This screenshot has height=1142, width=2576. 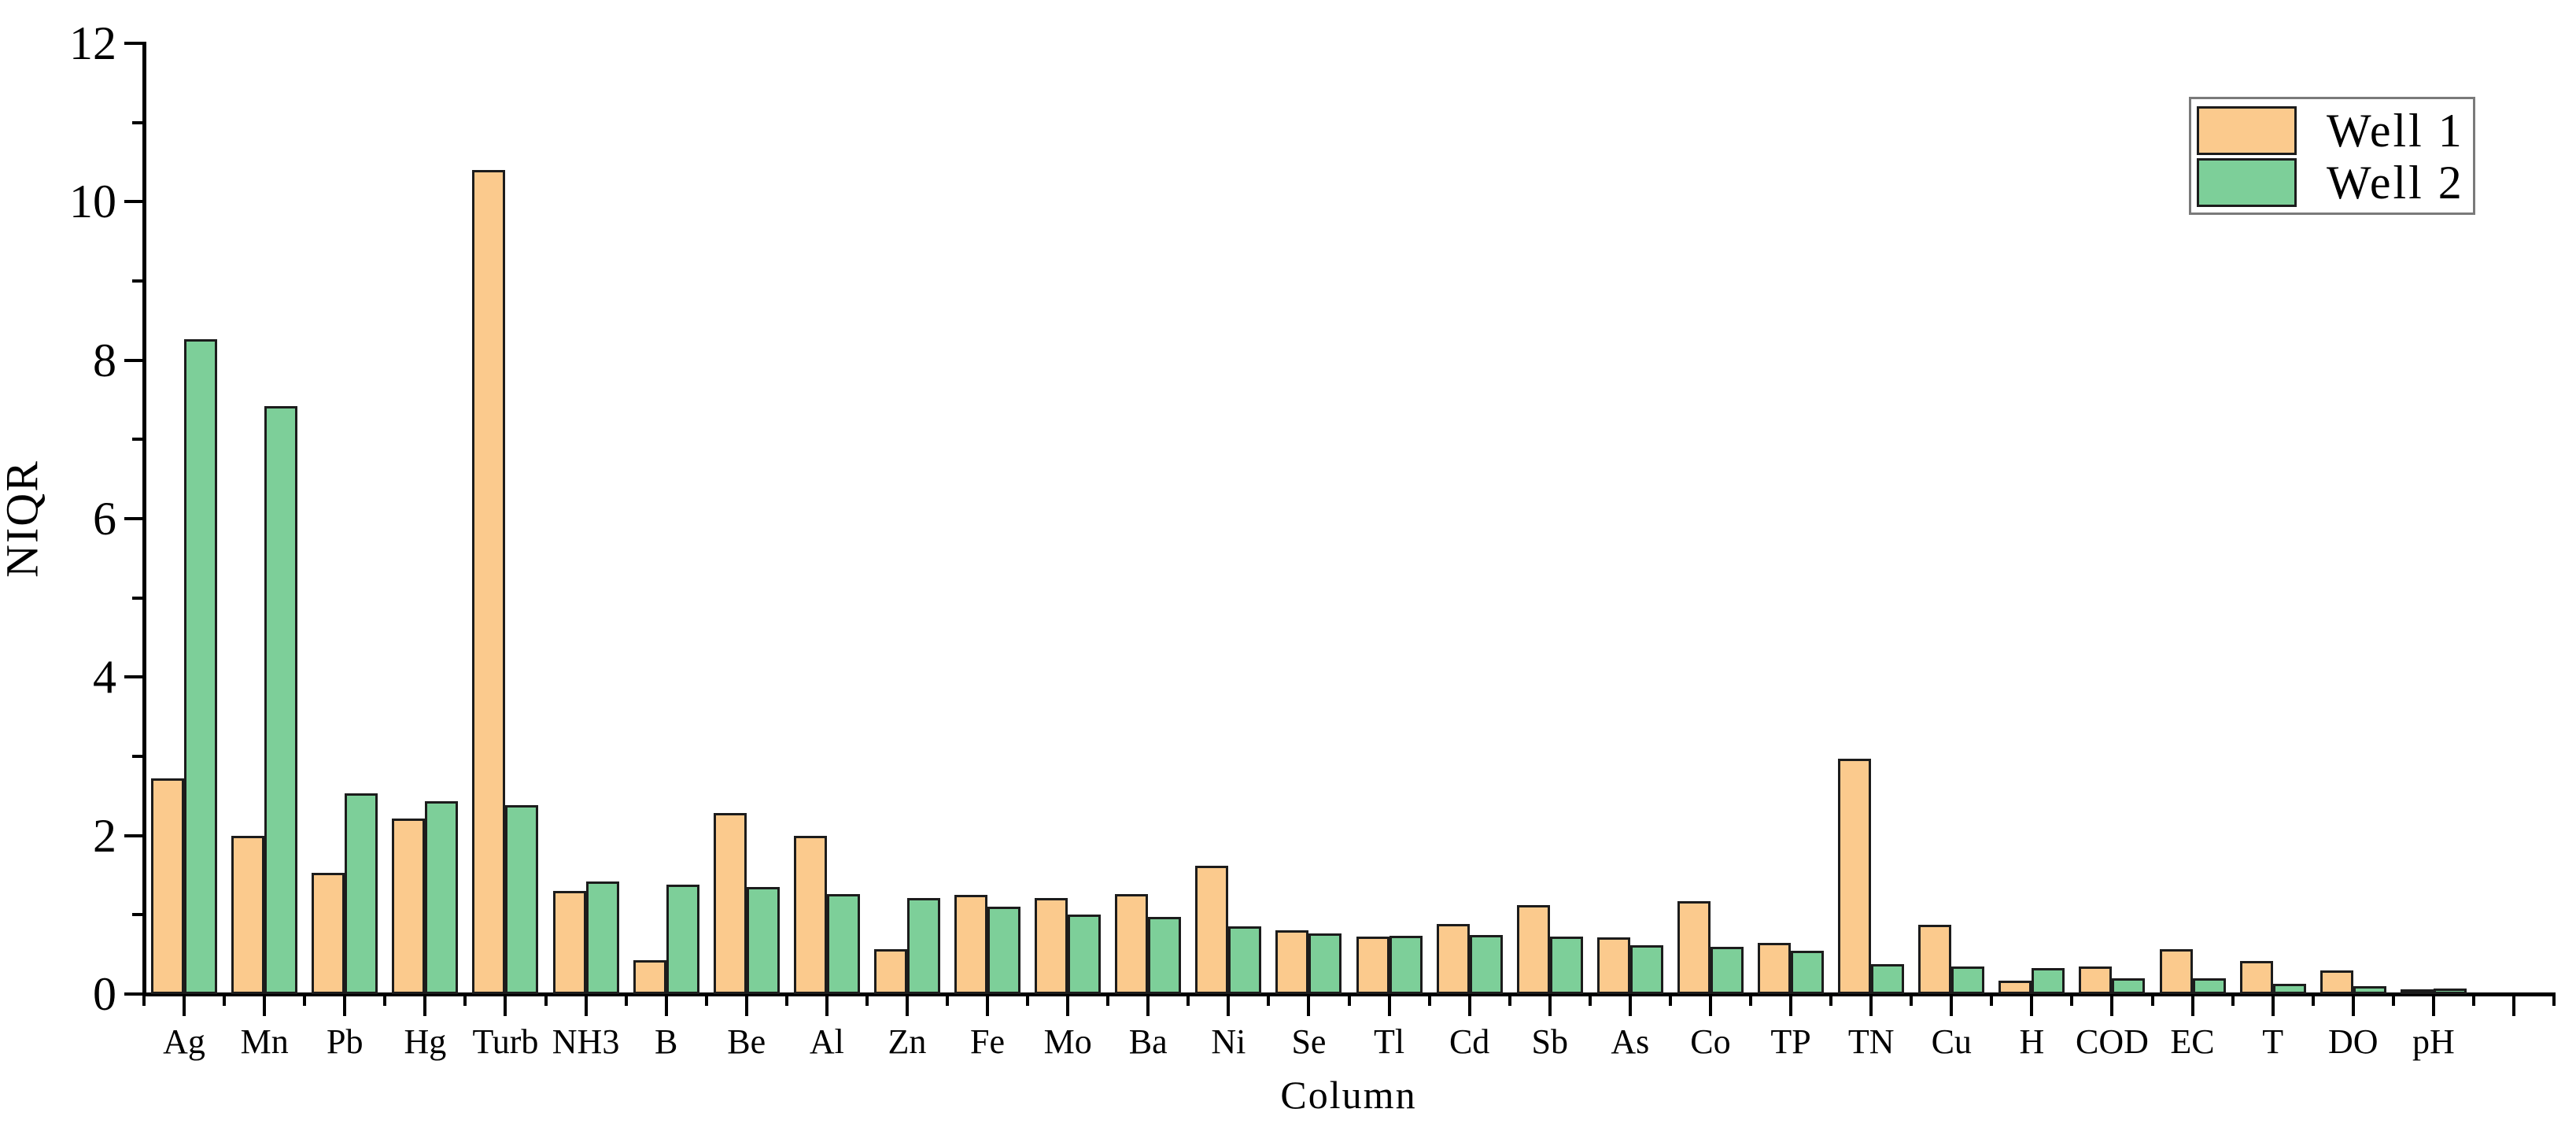 What do you see at coordinates (2450, 991) in the screenshot?
I see `bar-well2-pH` at bounding box center [2450, 991].